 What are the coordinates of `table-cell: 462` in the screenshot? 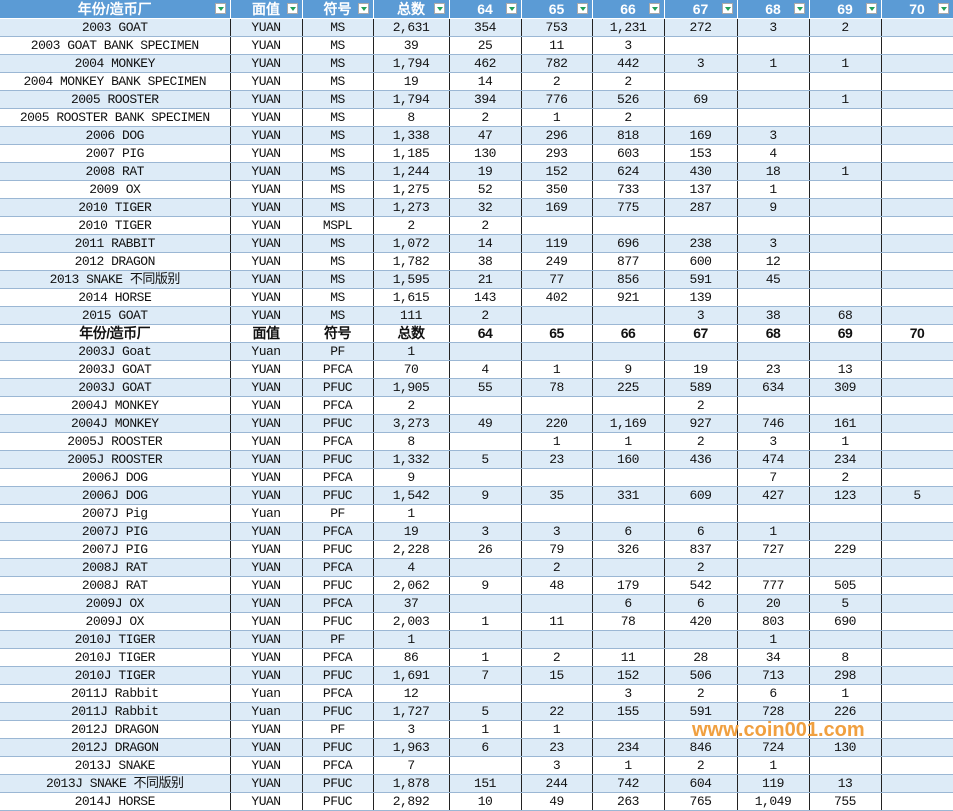 It's located at (485, 63).